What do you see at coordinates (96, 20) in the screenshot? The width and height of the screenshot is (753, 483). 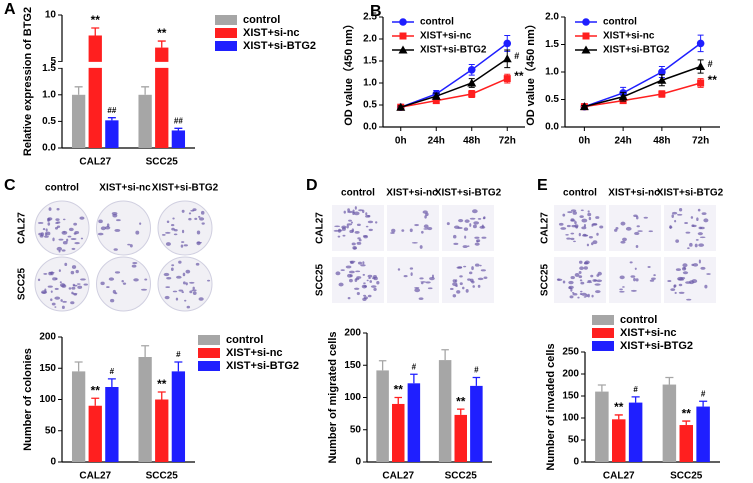 I see `significance: **` at bounding box center [96, 20].